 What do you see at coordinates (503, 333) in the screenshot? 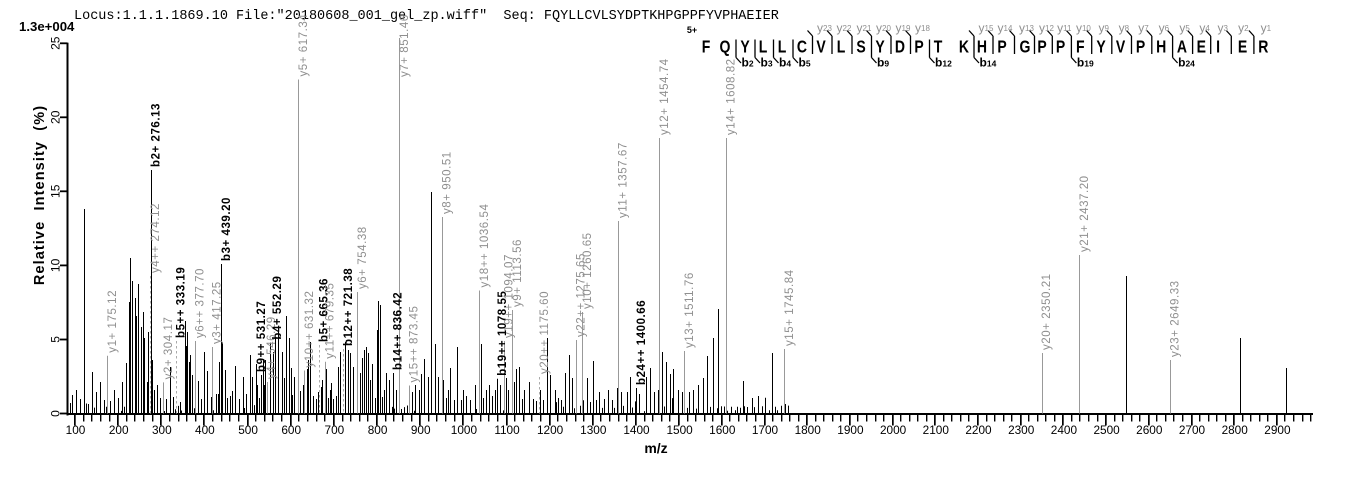
I see `svg-text: b19++ 1078.55` at bounding box center [503, 333].